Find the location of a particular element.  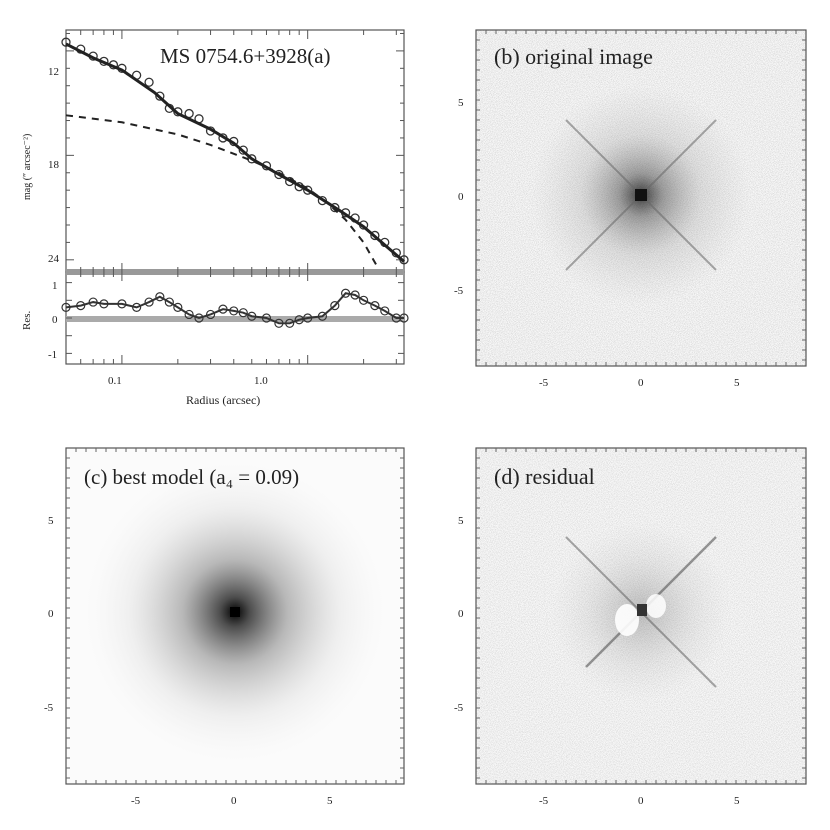

panel-c-core is located at coordinates (235, 612).